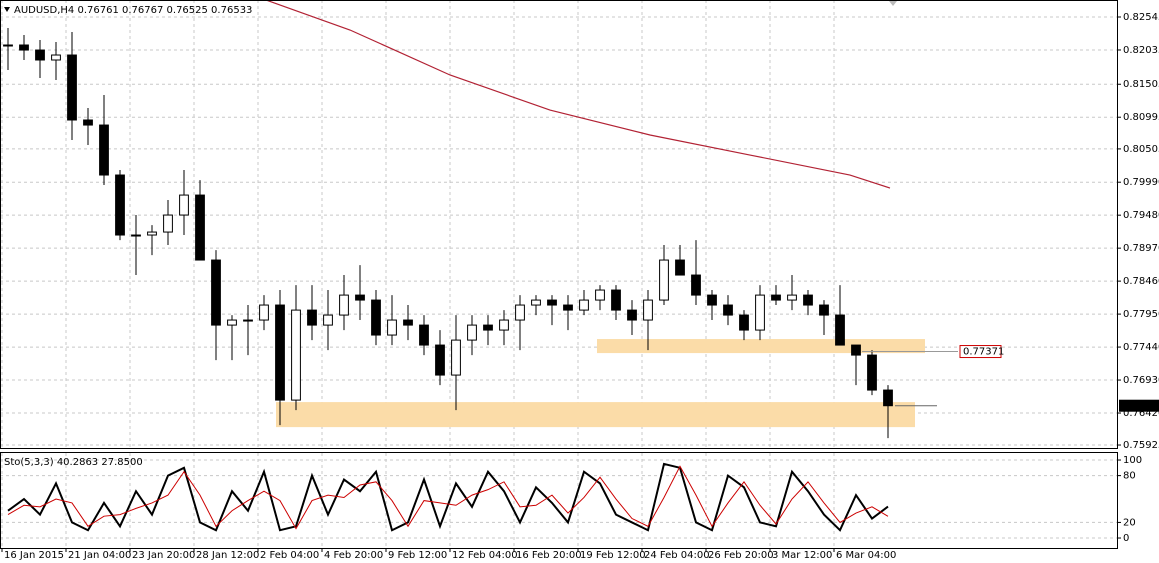  What do you see at coordinates (549, 555) in the screenshot?
I see `x-tick-label: 16 Feb 20:00` at bounding box center [549, 555].